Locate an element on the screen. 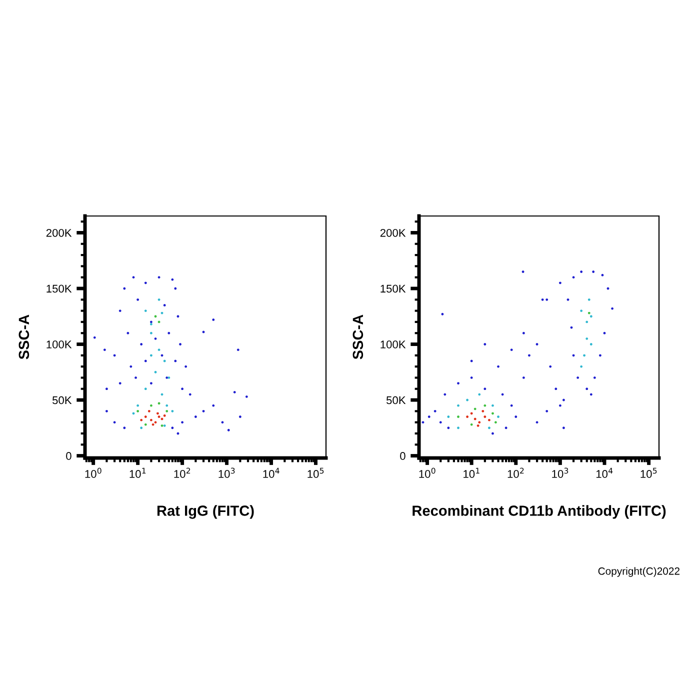  text: Copyright(C)2022 is located at coordinates (639, 572).